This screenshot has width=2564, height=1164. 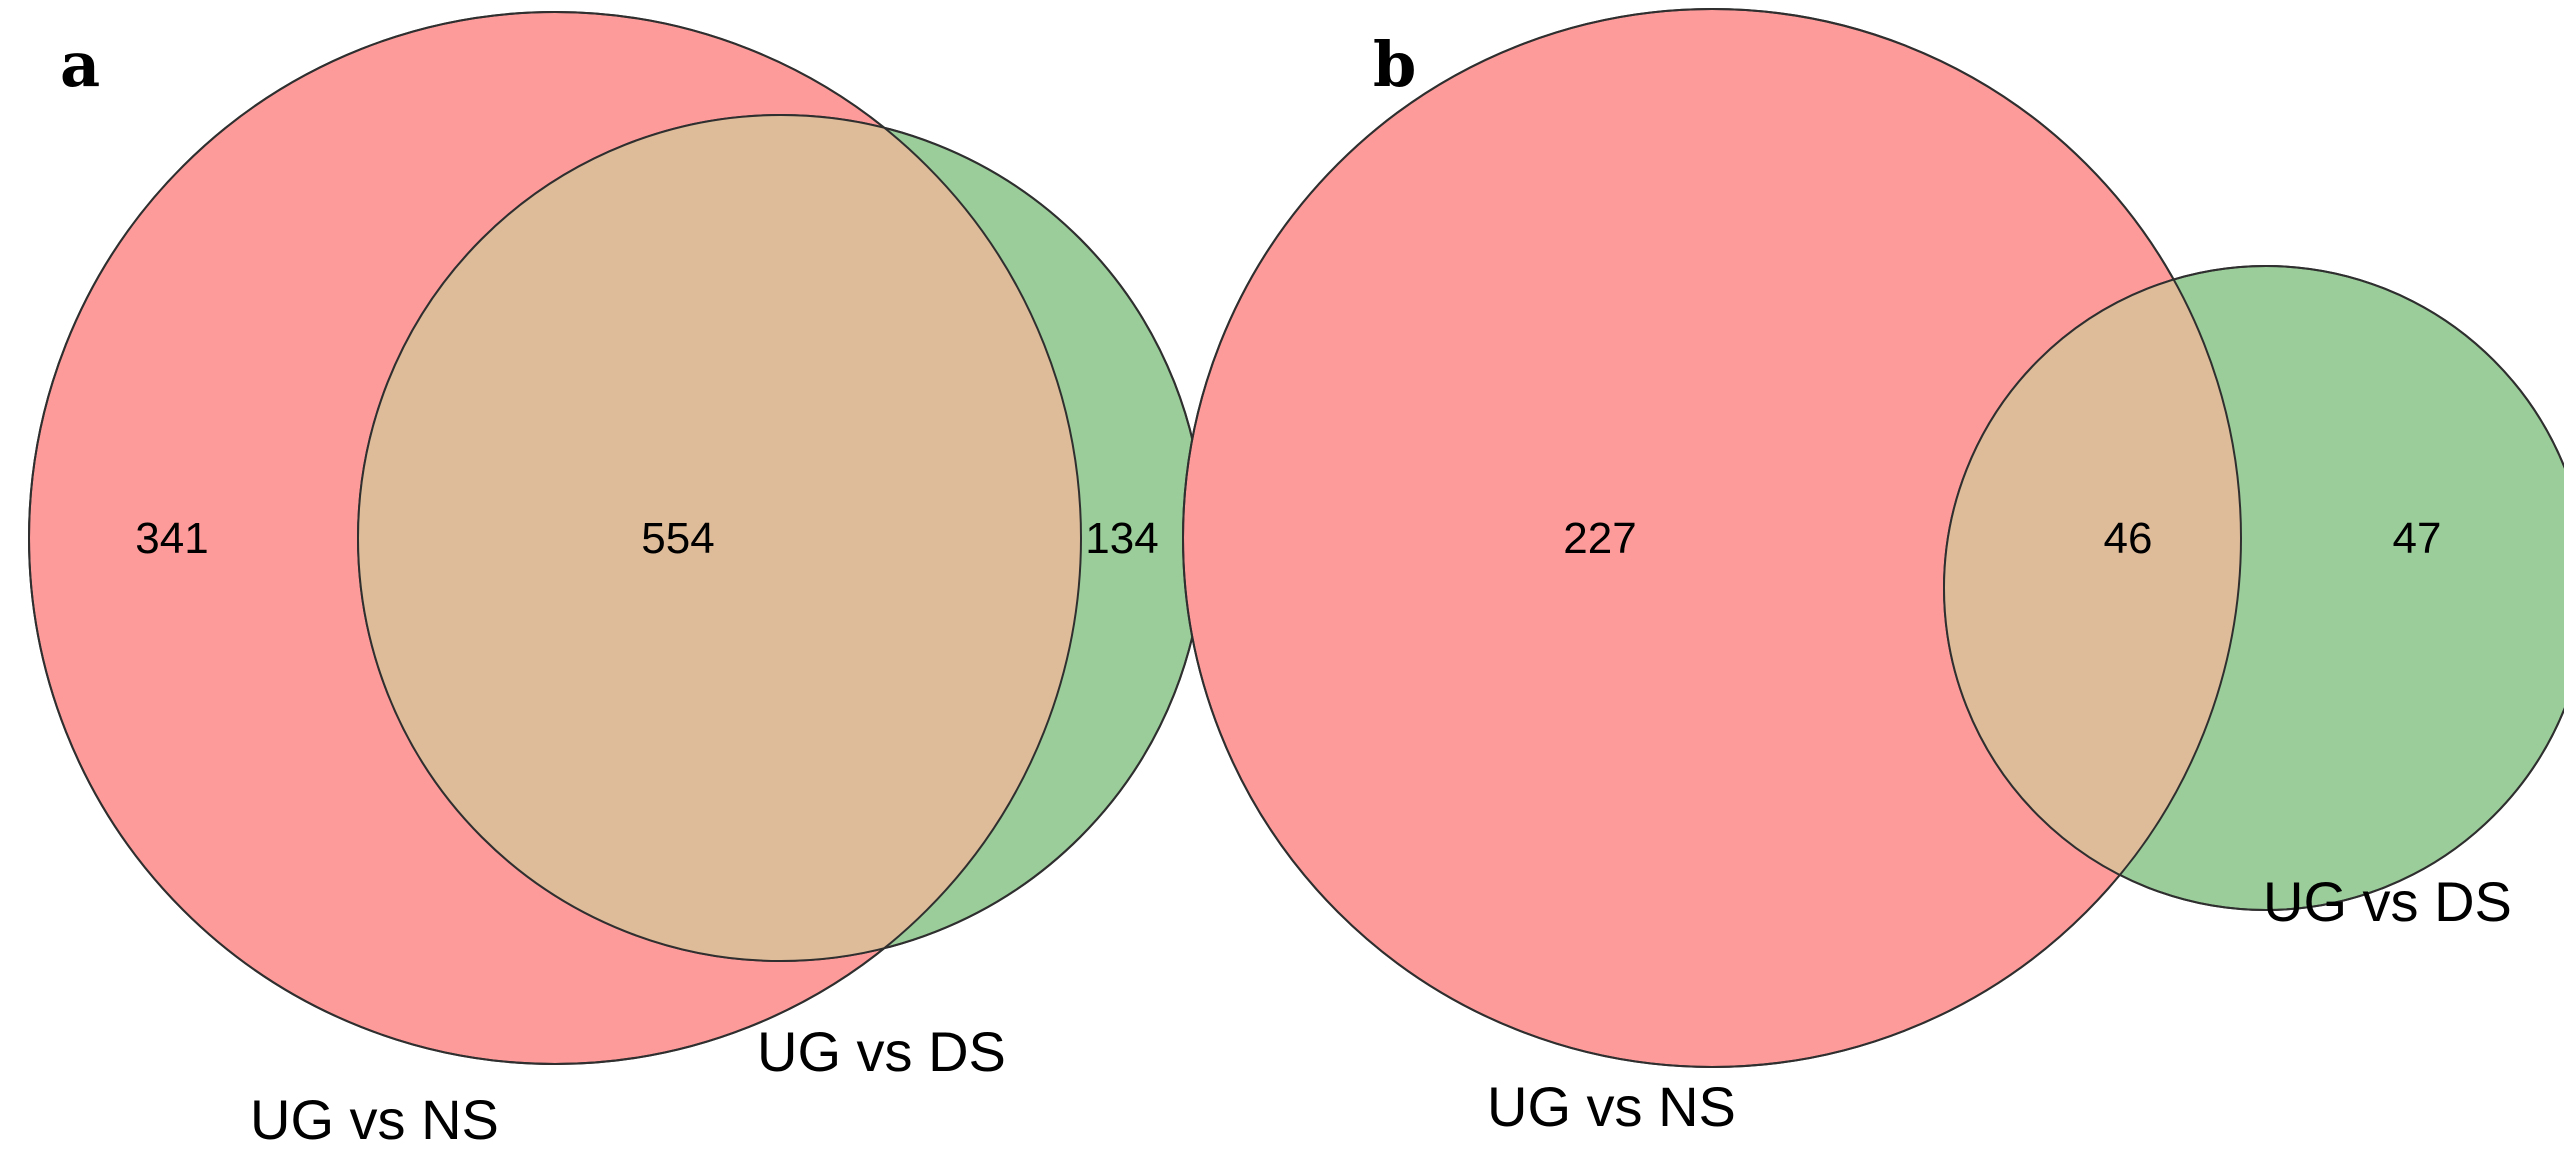 I want to click on overlap-region-b, so click(x=2092, y=588).